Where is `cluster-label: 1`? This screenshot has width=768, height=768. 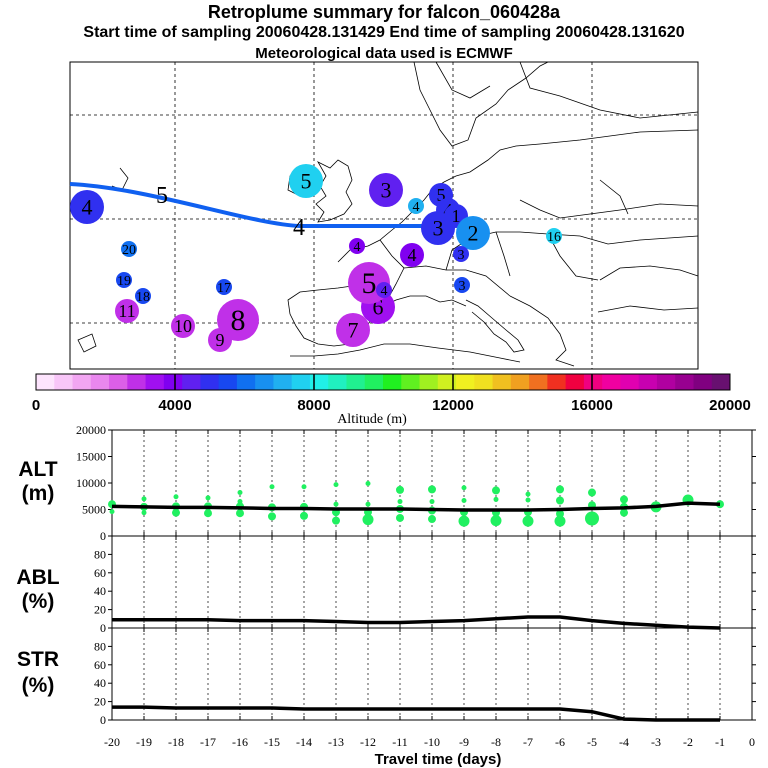
cluster-label: 1 is located at coordinates (456, 216).